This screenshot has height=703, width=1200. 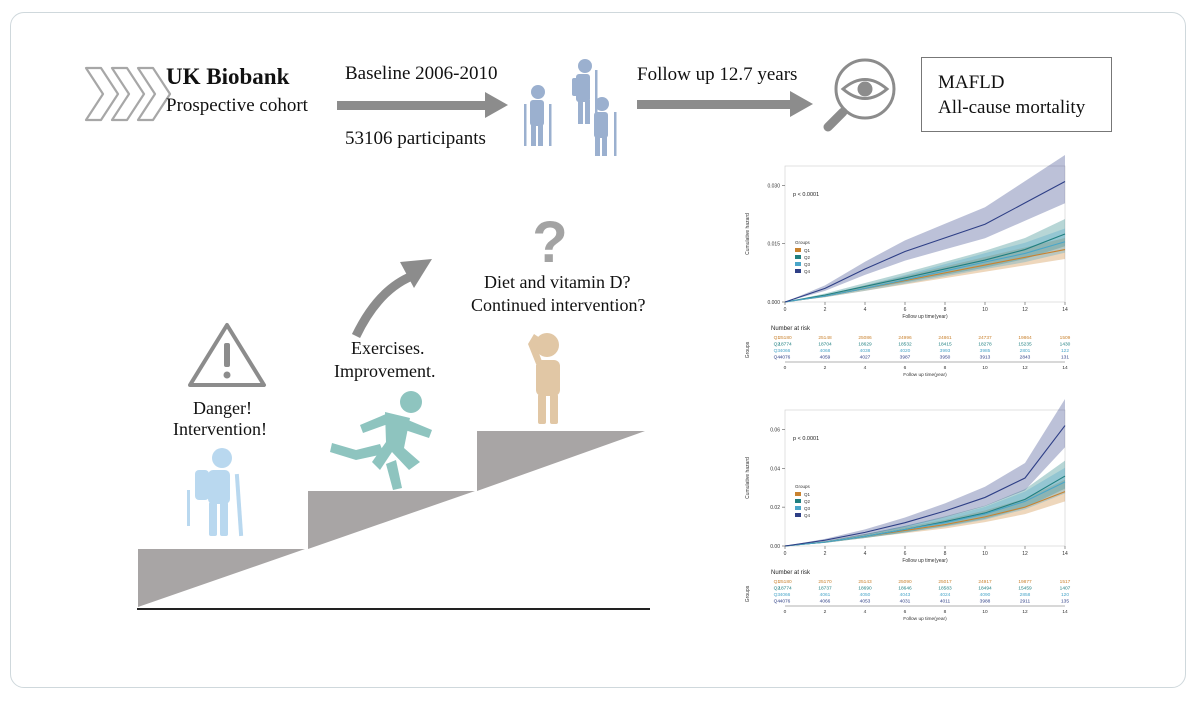 What do you see at coordinates (748, 234) in the screenshot?
I see `chart-1-y-axis-label: Cumulative hazard` at bounding box center [748, 234].